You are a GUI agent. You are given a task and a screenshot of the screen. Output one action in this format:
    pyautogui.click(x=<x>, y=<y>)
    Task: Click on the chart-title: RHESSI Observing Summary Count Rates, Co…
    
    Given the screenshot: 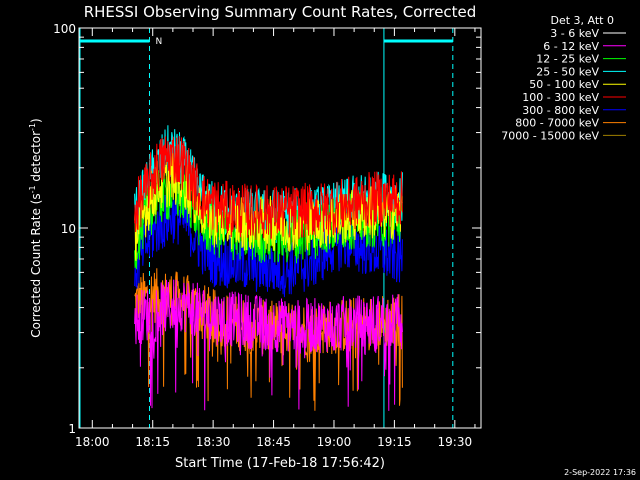 What is the action you would take?
    pyautogui.click(x=280, y=12)
    